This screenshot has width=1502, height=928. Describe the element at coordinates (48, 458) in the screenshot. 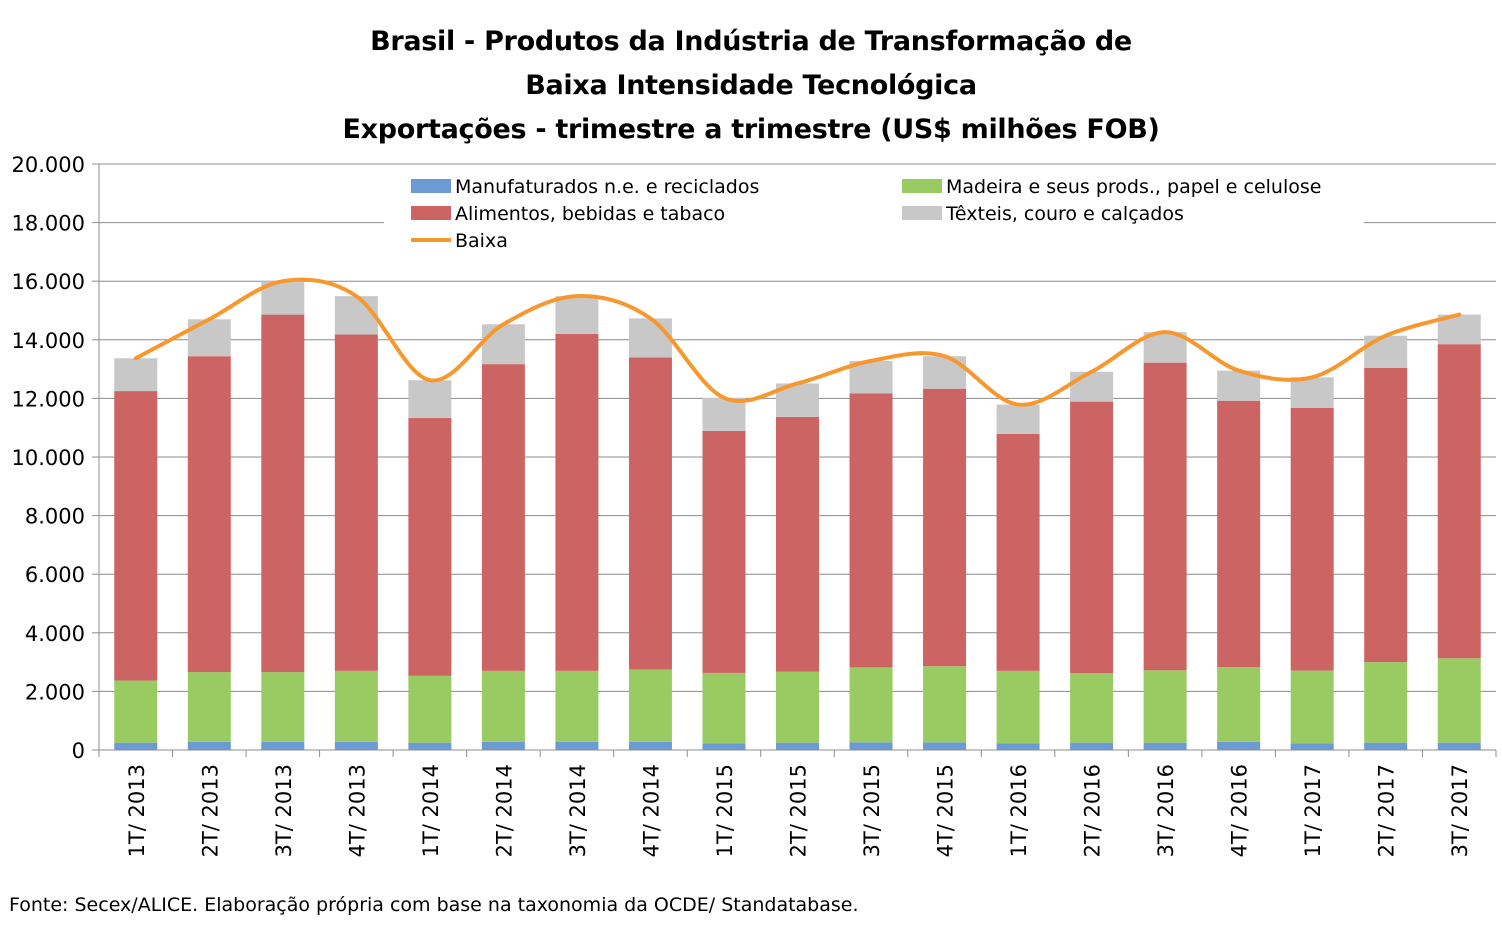

I see `y-tick-label: 10.000` at that location.